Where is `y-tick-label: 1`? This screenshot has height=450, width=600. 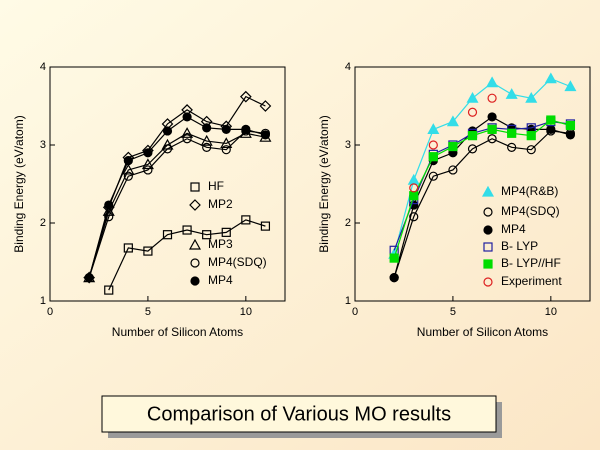
y-tick-label: 1 is located at coordinates (348, 301).